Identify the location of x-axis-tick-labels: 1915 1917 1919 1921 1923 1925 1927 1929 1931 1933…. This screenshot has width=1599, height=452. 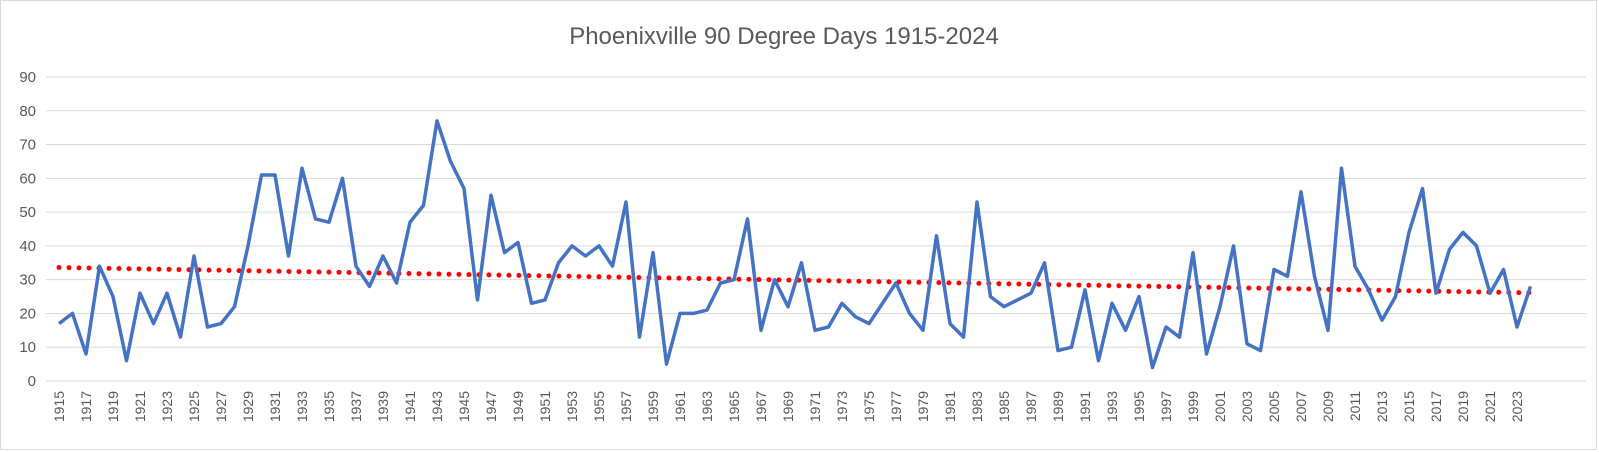
(788, 406).